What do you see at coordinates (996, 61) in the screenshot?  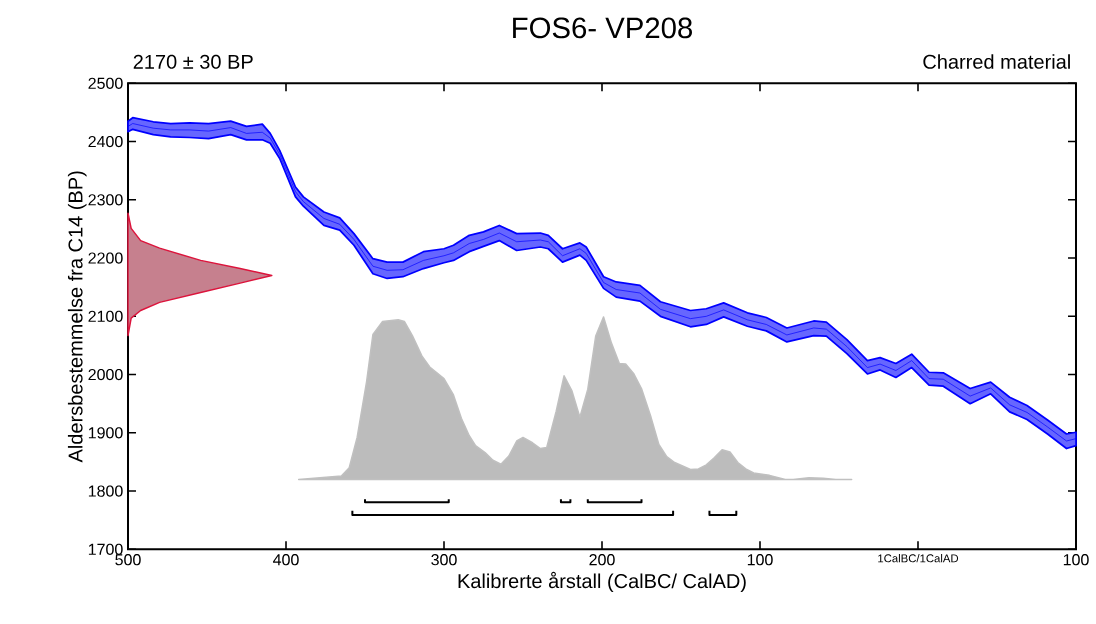 I see `text: Charred material` at bounding box center [996, 61].